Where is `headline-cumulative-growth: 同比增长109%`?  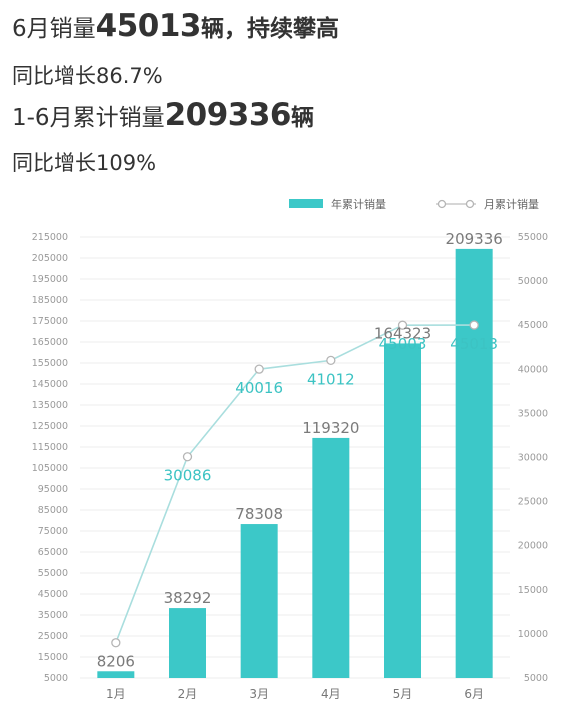 headline-cumulative-growth: 同比增长109% is located at coordinates (84, 163).